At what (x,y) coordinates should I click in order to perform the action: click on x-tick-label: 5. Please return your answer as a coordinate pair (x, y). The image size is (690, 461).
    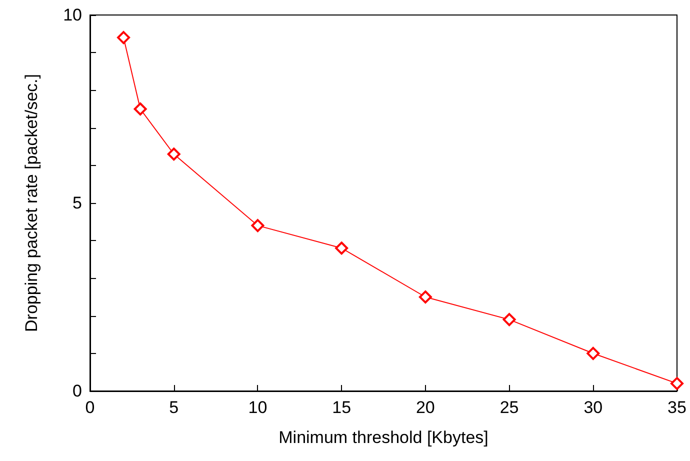
    Looking at the image, I should click on (174, 407).